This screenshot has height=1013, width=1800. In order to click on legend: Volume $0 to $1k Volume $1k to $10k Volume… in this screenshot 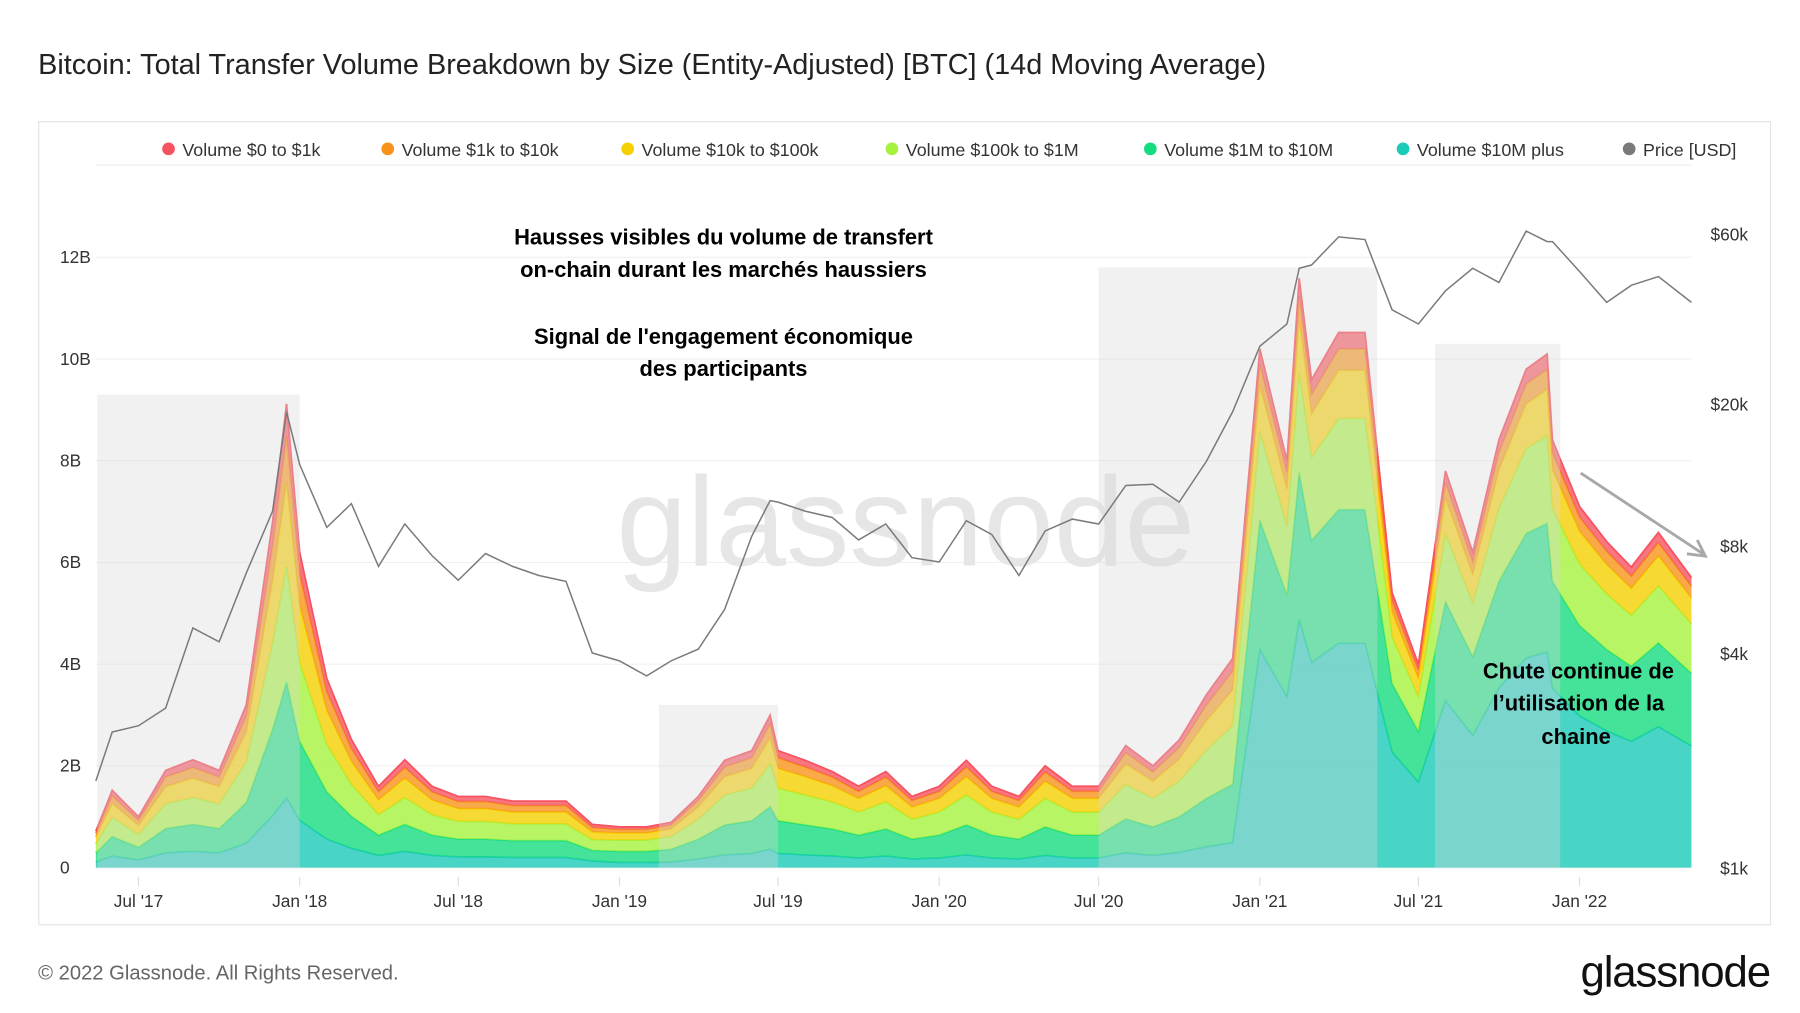, I will do `click(949, 150)`.